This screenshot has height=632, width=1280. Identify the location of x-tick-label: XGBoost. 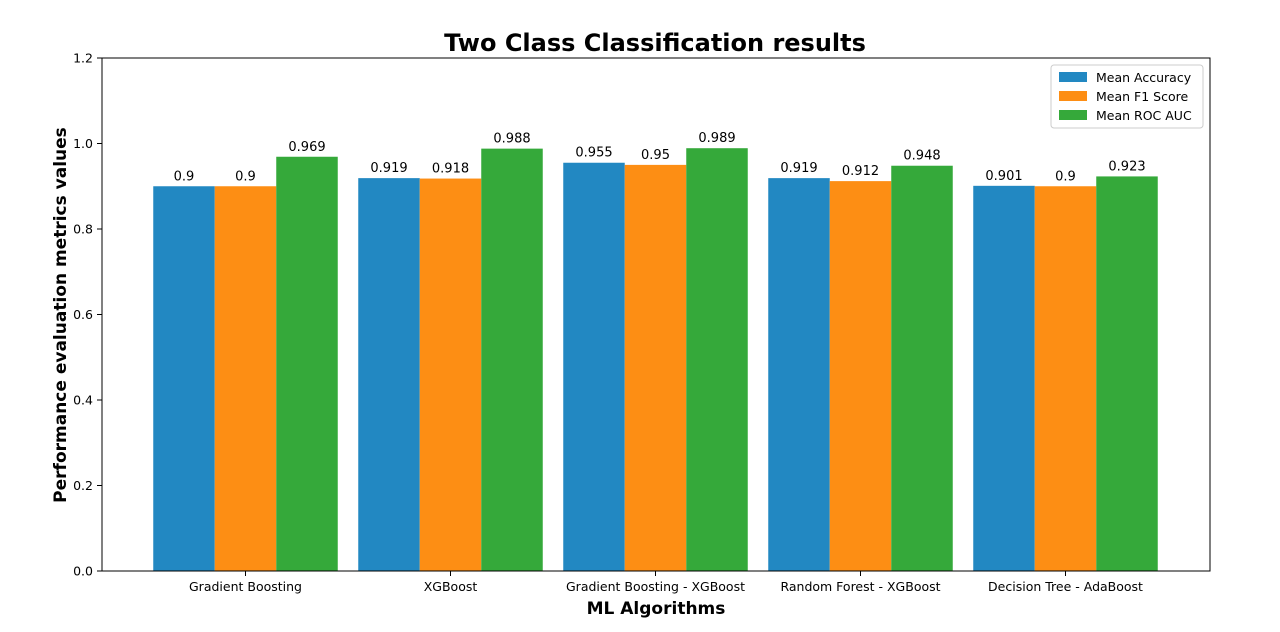
(451, 586).